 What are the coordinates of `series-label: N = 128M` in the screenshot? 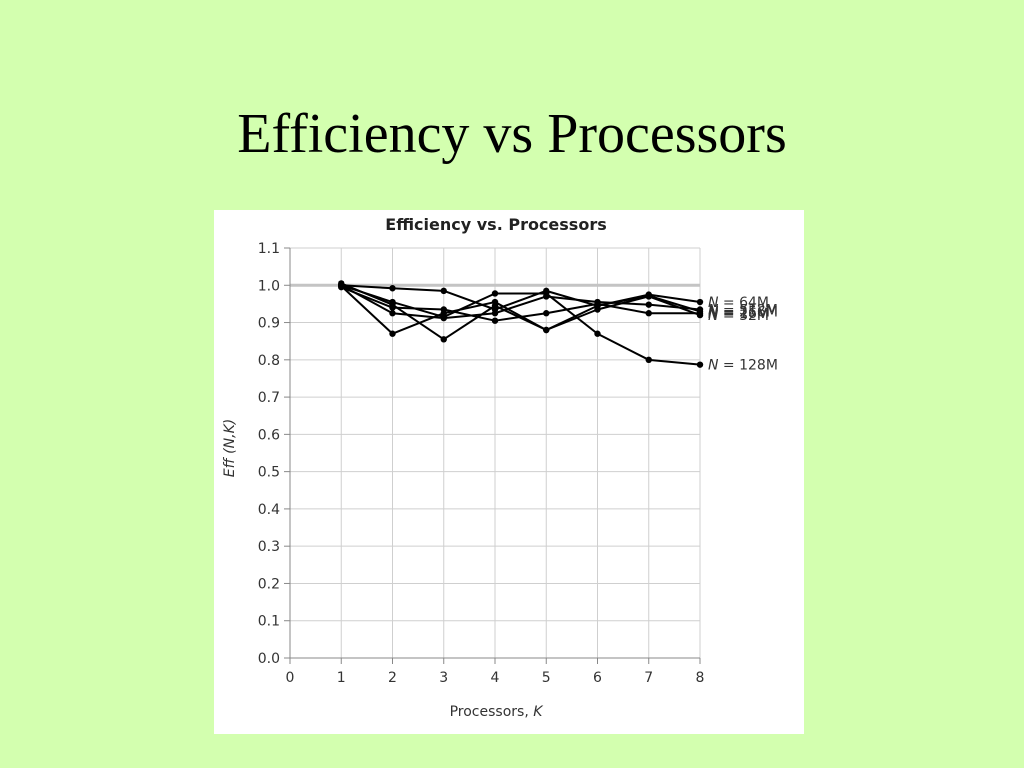 It's located at (743, 366).